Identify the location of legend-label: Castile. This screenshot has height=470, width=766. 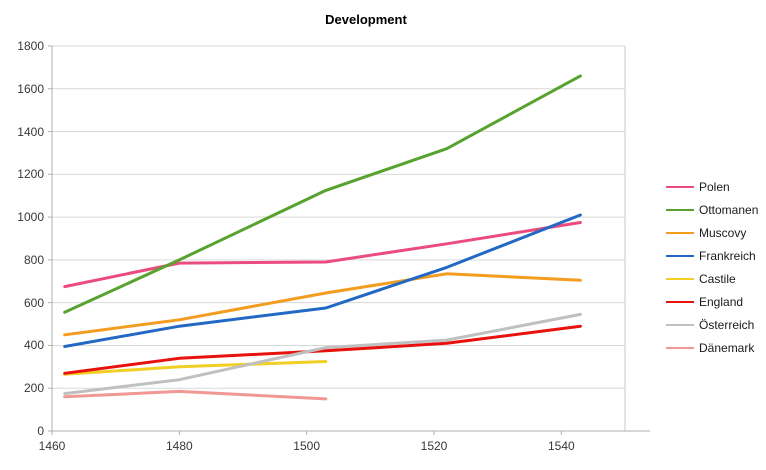
(717, 278).